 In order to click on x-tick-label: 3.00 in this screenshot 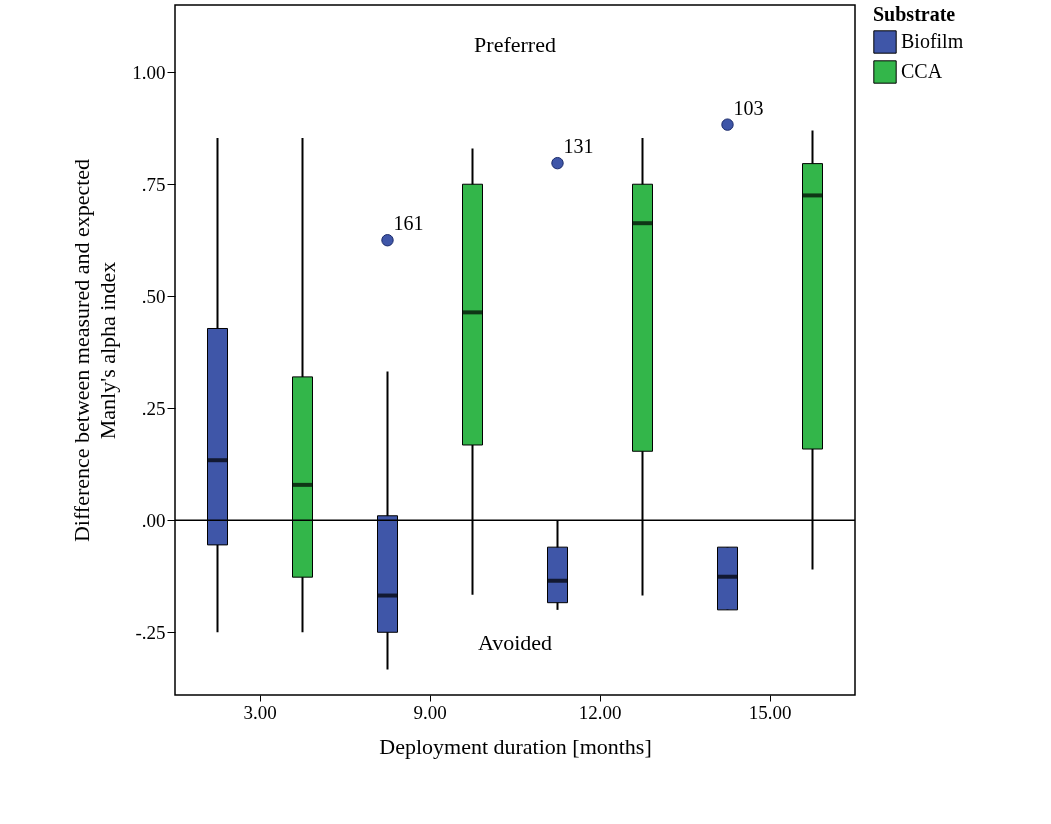, I will do `click(260, 712)`.